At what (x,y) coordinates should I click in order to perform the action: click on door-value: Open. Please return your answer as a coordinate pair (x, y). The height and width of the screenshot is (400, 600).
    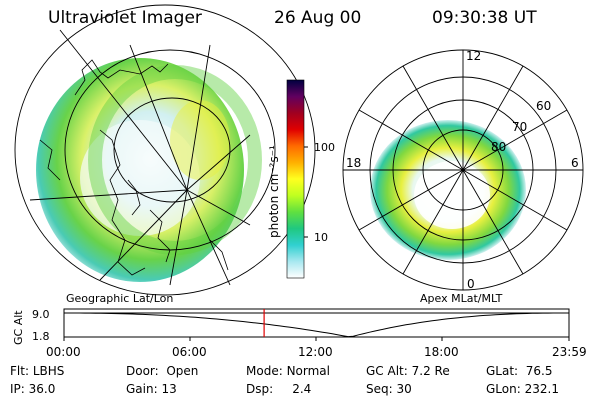
    Looking at the image, I should click on (182, 371).